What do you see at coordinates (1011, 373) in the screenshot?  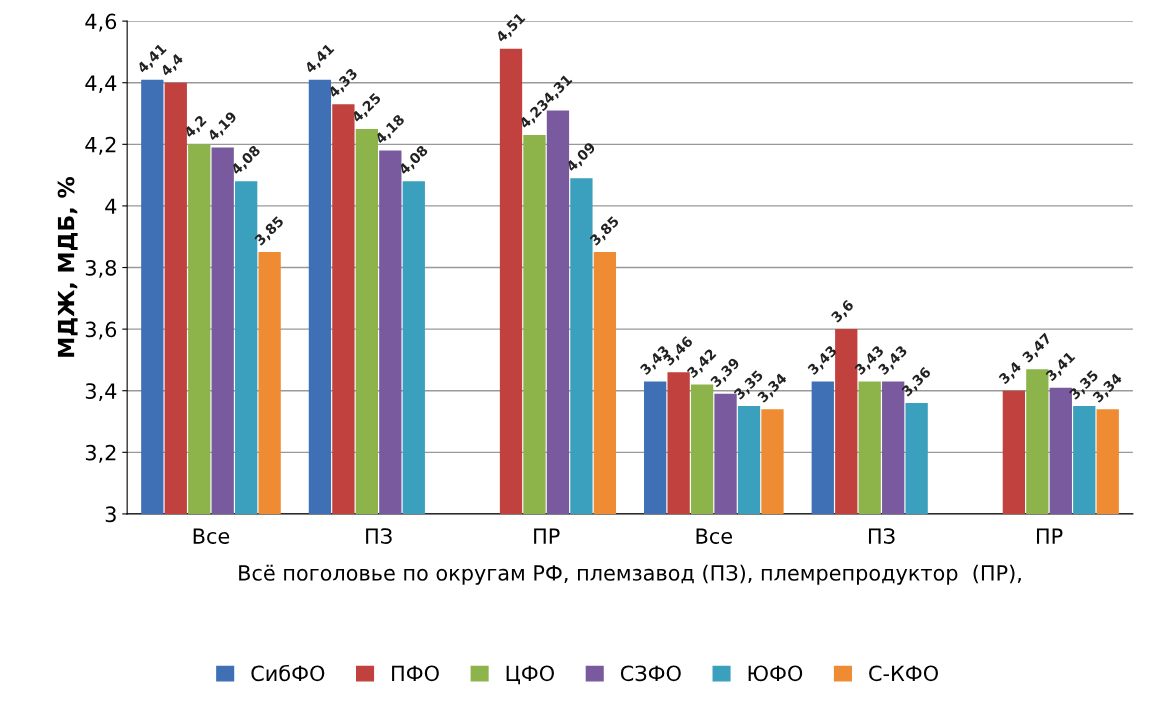 I see `data-label: 3,4` at bounding box center [1011, 373].